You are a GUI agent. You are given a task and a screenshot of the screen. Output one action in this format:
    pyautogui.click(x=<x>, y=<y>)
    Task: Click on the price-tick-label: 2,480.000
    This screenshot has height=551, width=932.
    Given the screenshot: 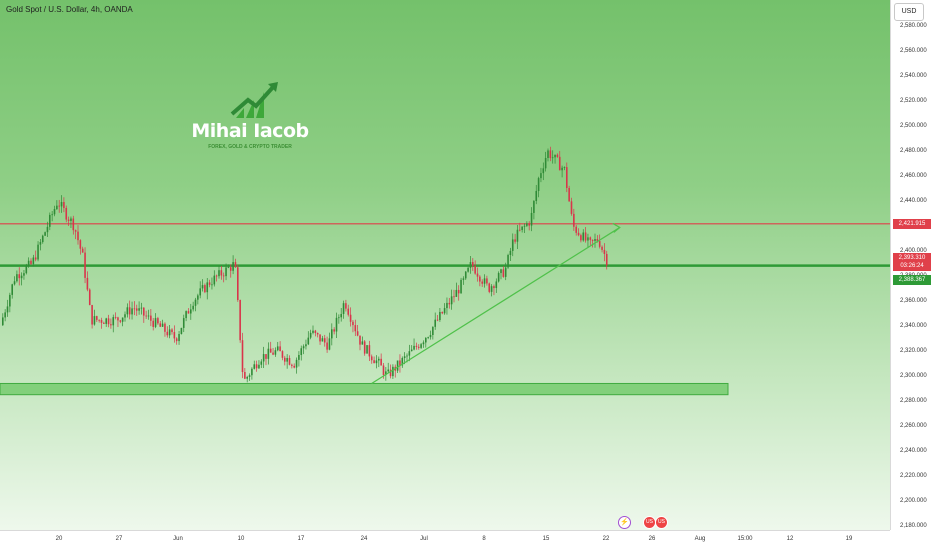 What is the action you would take?
    pyautogui.click(x=913, y=151)
    